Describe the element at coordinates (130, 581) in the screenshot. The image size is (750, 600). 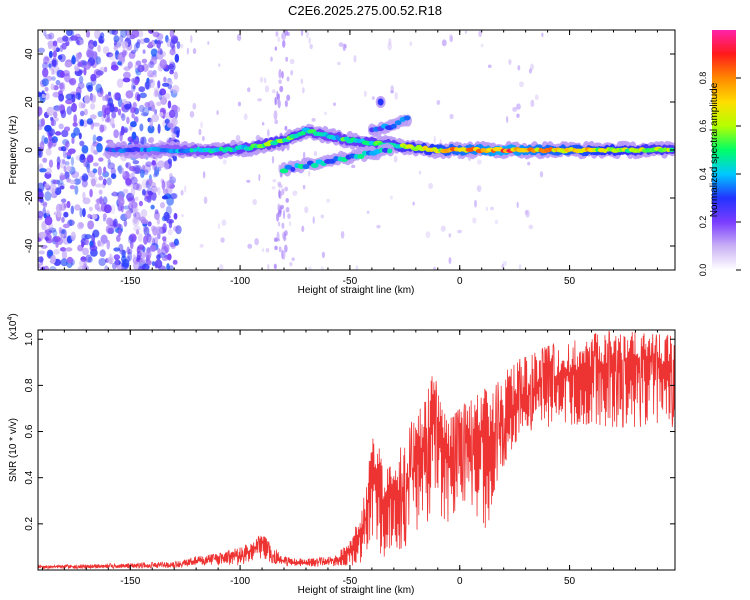
I see `snr-x-tick-label: -150` at that location.